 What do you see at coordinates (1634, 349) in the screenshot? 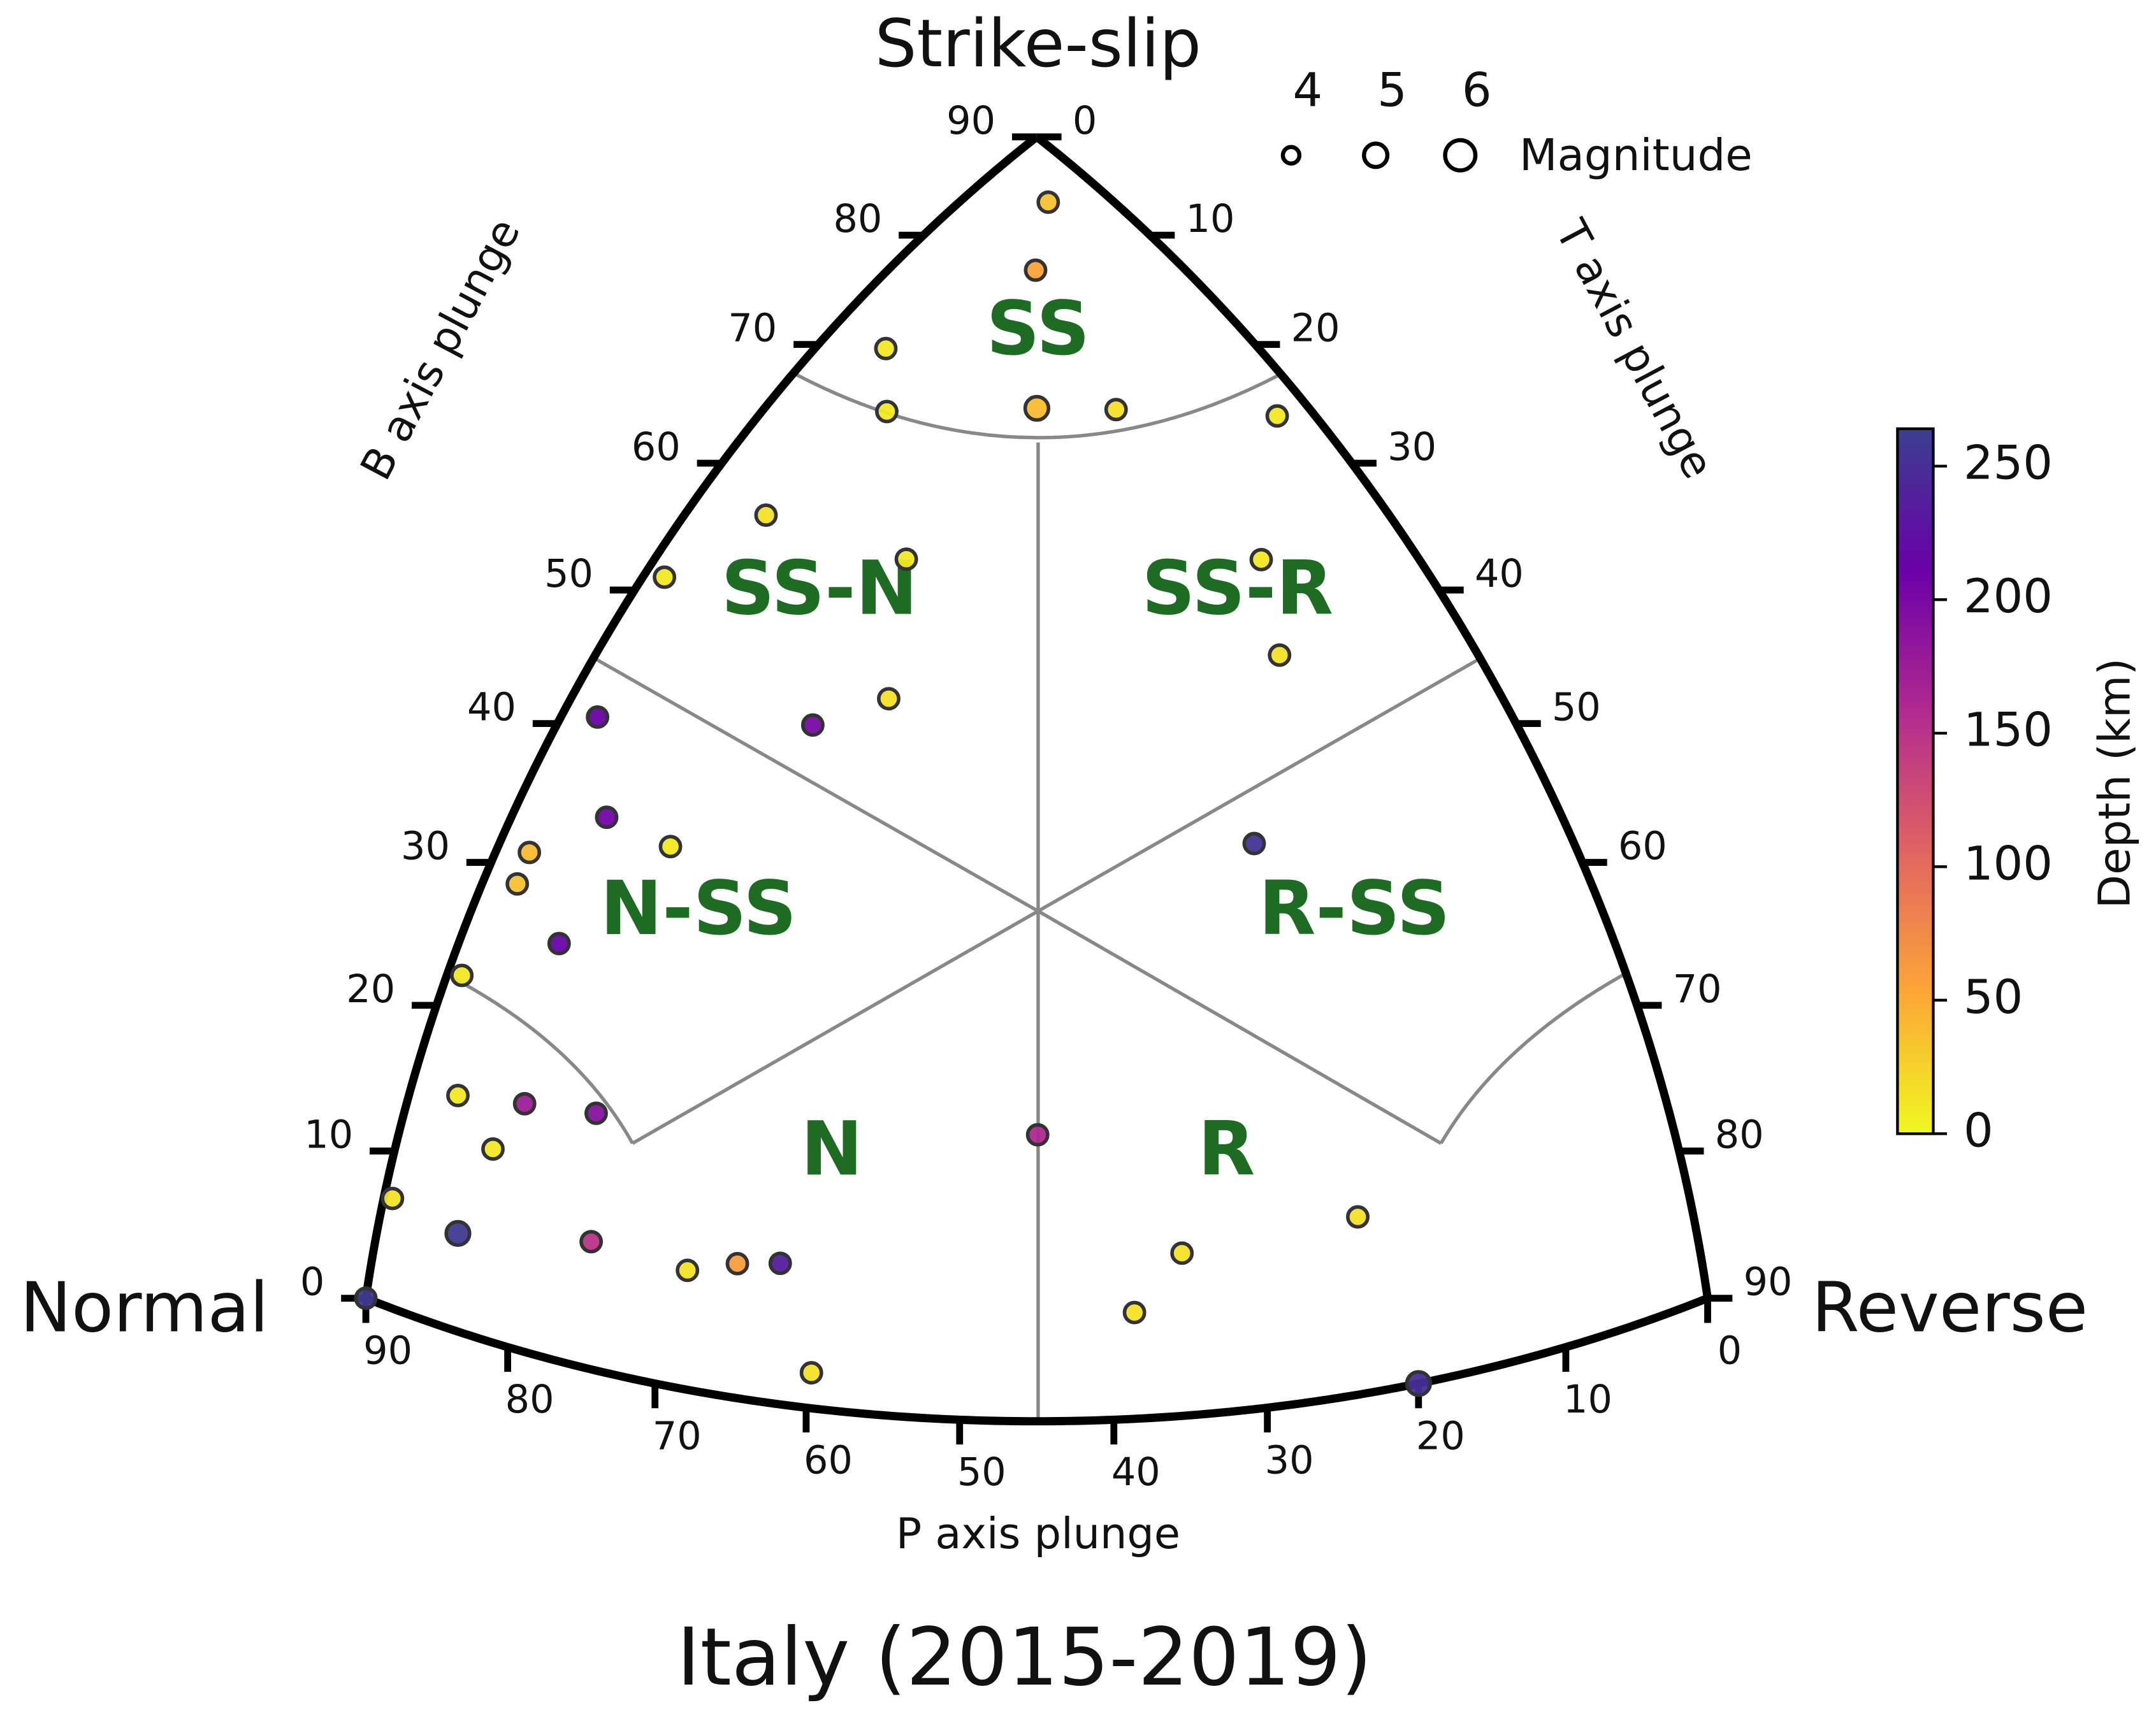
I see `axis-label: T axis plunge` at bounding box center [1634, 349].